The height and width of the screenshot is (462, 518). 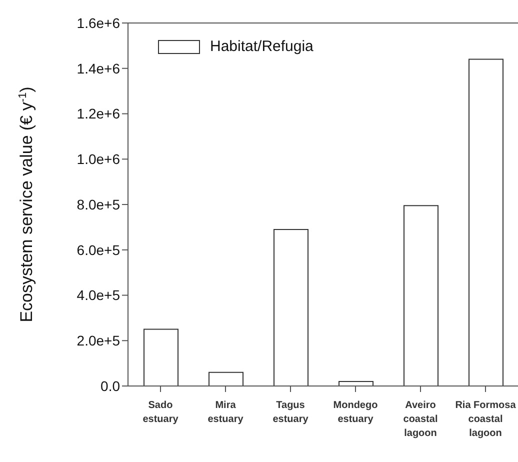 I want to click on x-tick-label: Ria Formosa coastal lagoon, so click(x=485, y=419).